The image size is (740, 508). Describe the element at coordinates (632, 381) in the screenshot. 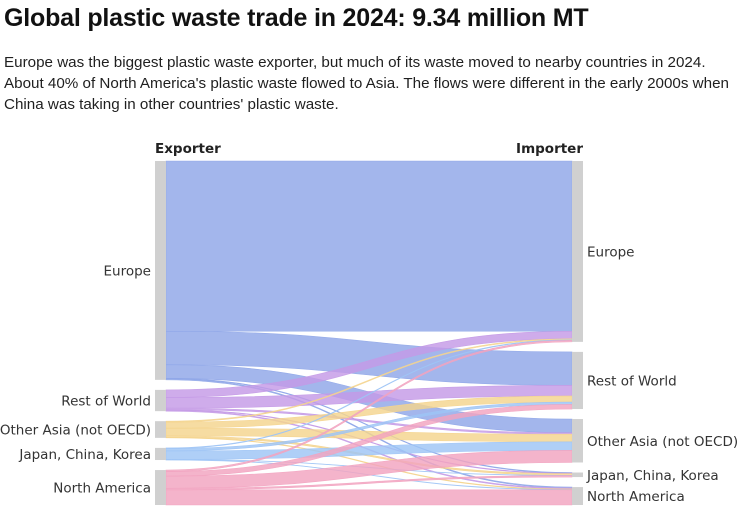

I see `importer-label-rest-of-world: Rest of World` at that location.